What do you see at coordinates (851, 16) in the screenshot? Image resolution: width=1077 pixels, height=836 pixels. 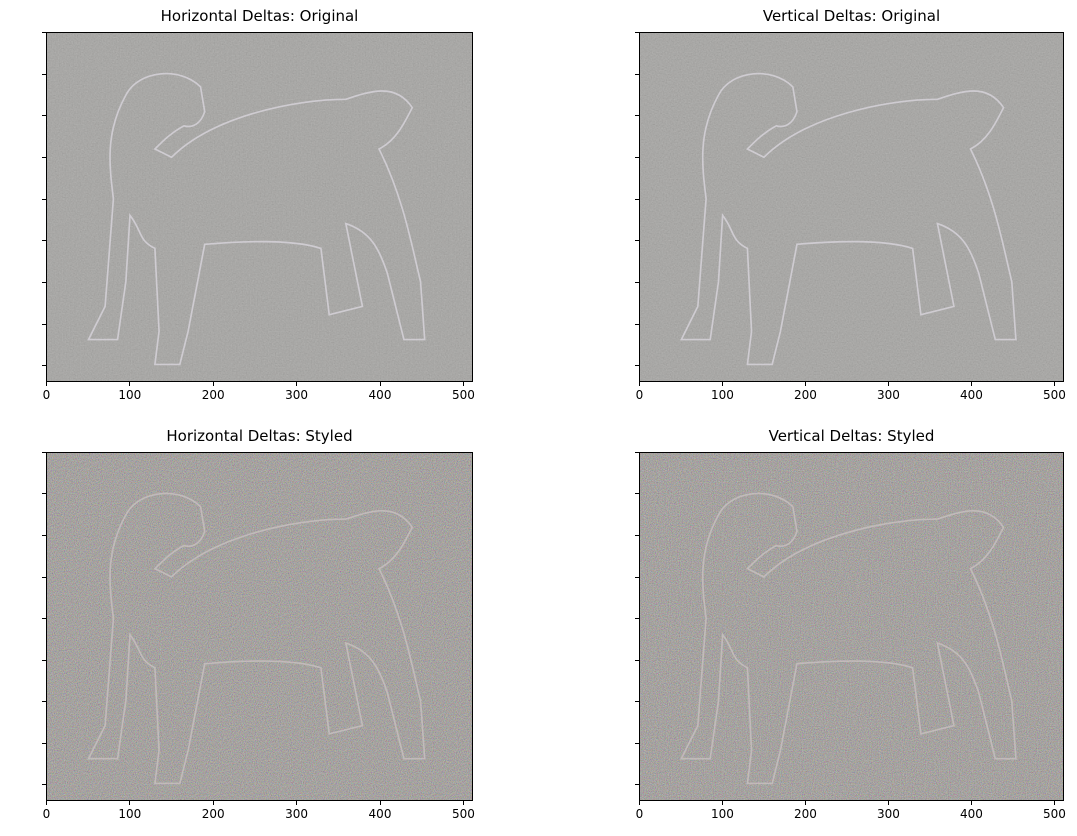 I see `subplot-title: Vertical Deltas: Original` at bounding box center [851, 16].